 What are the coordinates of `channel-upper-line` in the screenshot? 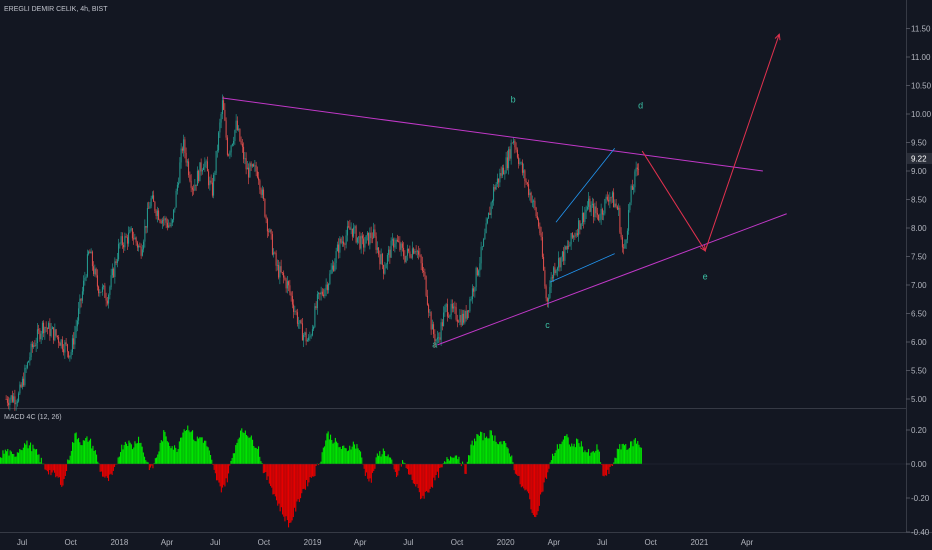 It's located at (585, 185).